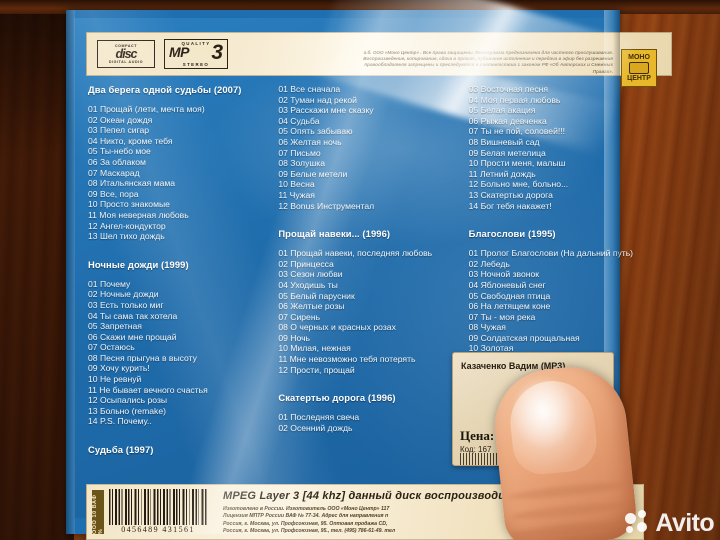 The height and width of the screenshot is (540, 720). Describe the element at coordinates (128, 400) in the screenshot. I see `track-item: 12 Осыпались розы` at that location.